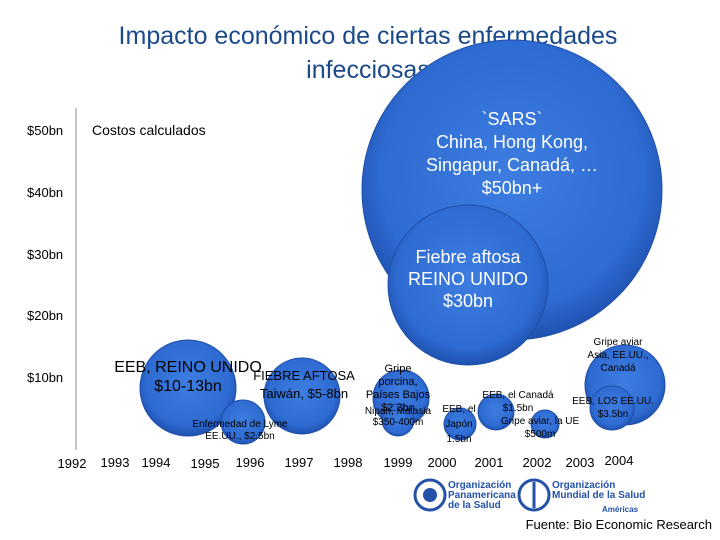  What do you see at coordinates (45, 377) in the screenshot?
I see `y-label: $10bn` at bounding box center [45, 377].